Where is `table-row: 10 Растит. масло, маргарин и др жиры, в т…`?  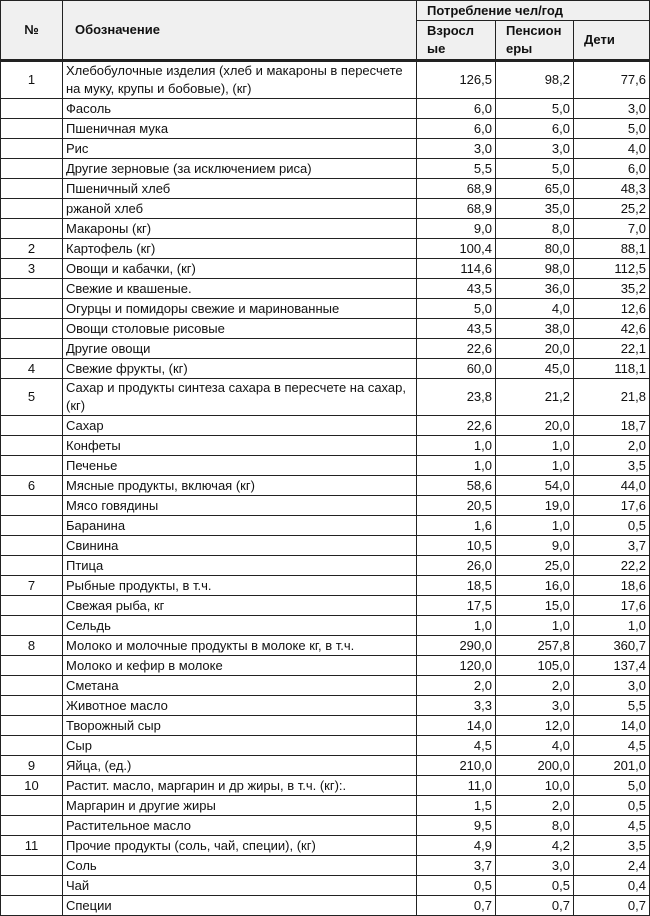 table-row: 10 Растит. масло, маргарин и др жиры, в т… is located at coordinates (325, 785).